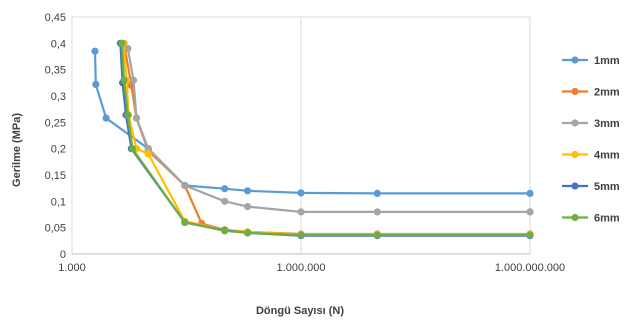  What do you see at coordinates (55, 123) in the screenshot?
I see `y-tick-label: 0,25` at bounding box center [55, 123].